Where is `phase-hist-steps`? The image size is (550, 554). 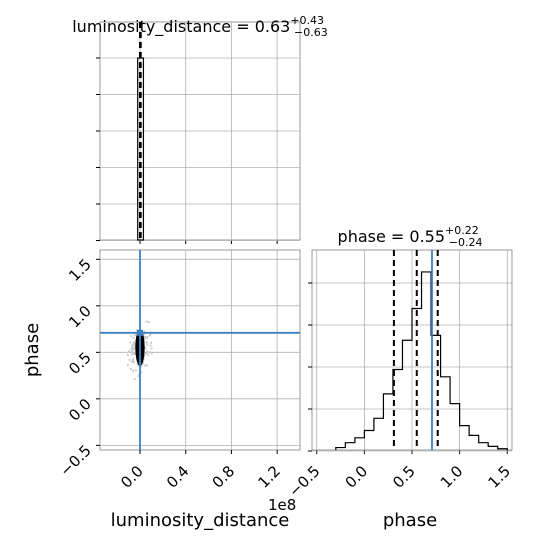
phase-hist-steps is located at coordinates (421, 360).